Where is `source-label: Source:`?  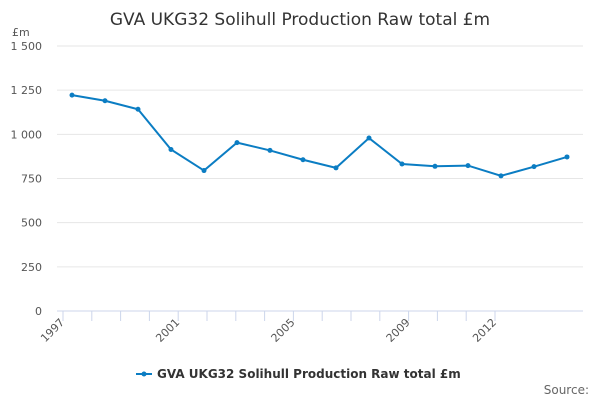 source-label: Source: is located at coordinates (566, 390).